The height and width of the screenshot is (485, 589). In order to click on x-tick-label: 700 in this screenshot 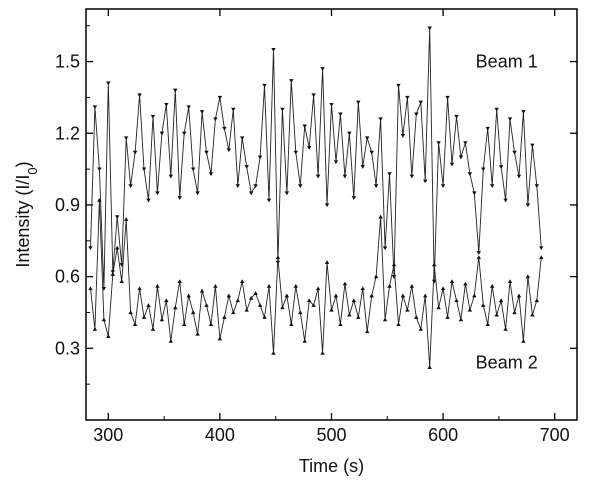, I will do `click(555, 435)`.